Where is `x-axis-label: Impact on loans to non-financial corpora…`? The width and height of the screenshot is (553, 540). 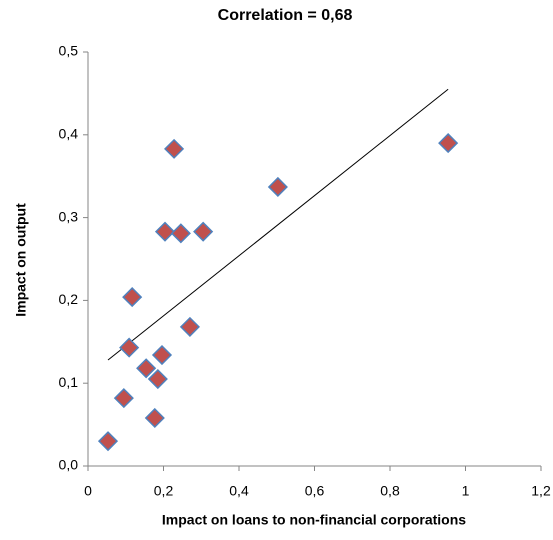
x-axis-label: Impact on loans to non-financial corpora… is located at coordinates (314, 520).